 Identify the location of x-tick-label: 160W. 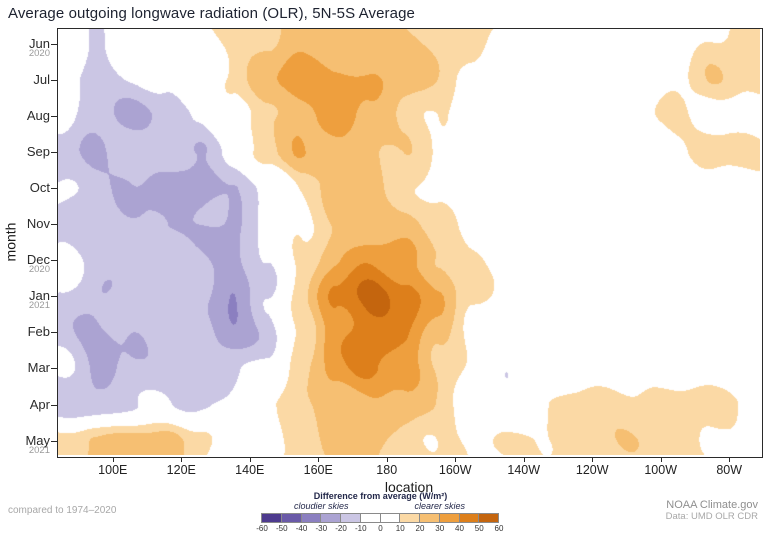
(455, 470).